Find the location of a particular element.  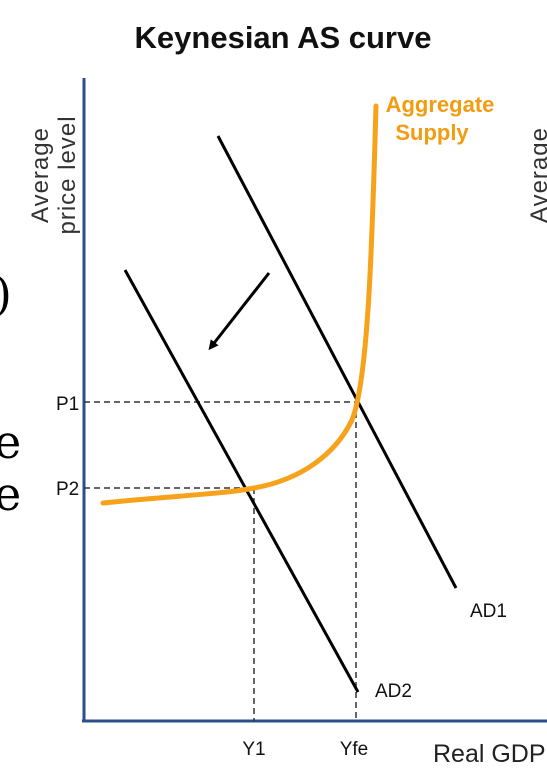

shift-arrow is located at coordinates (239, 311).